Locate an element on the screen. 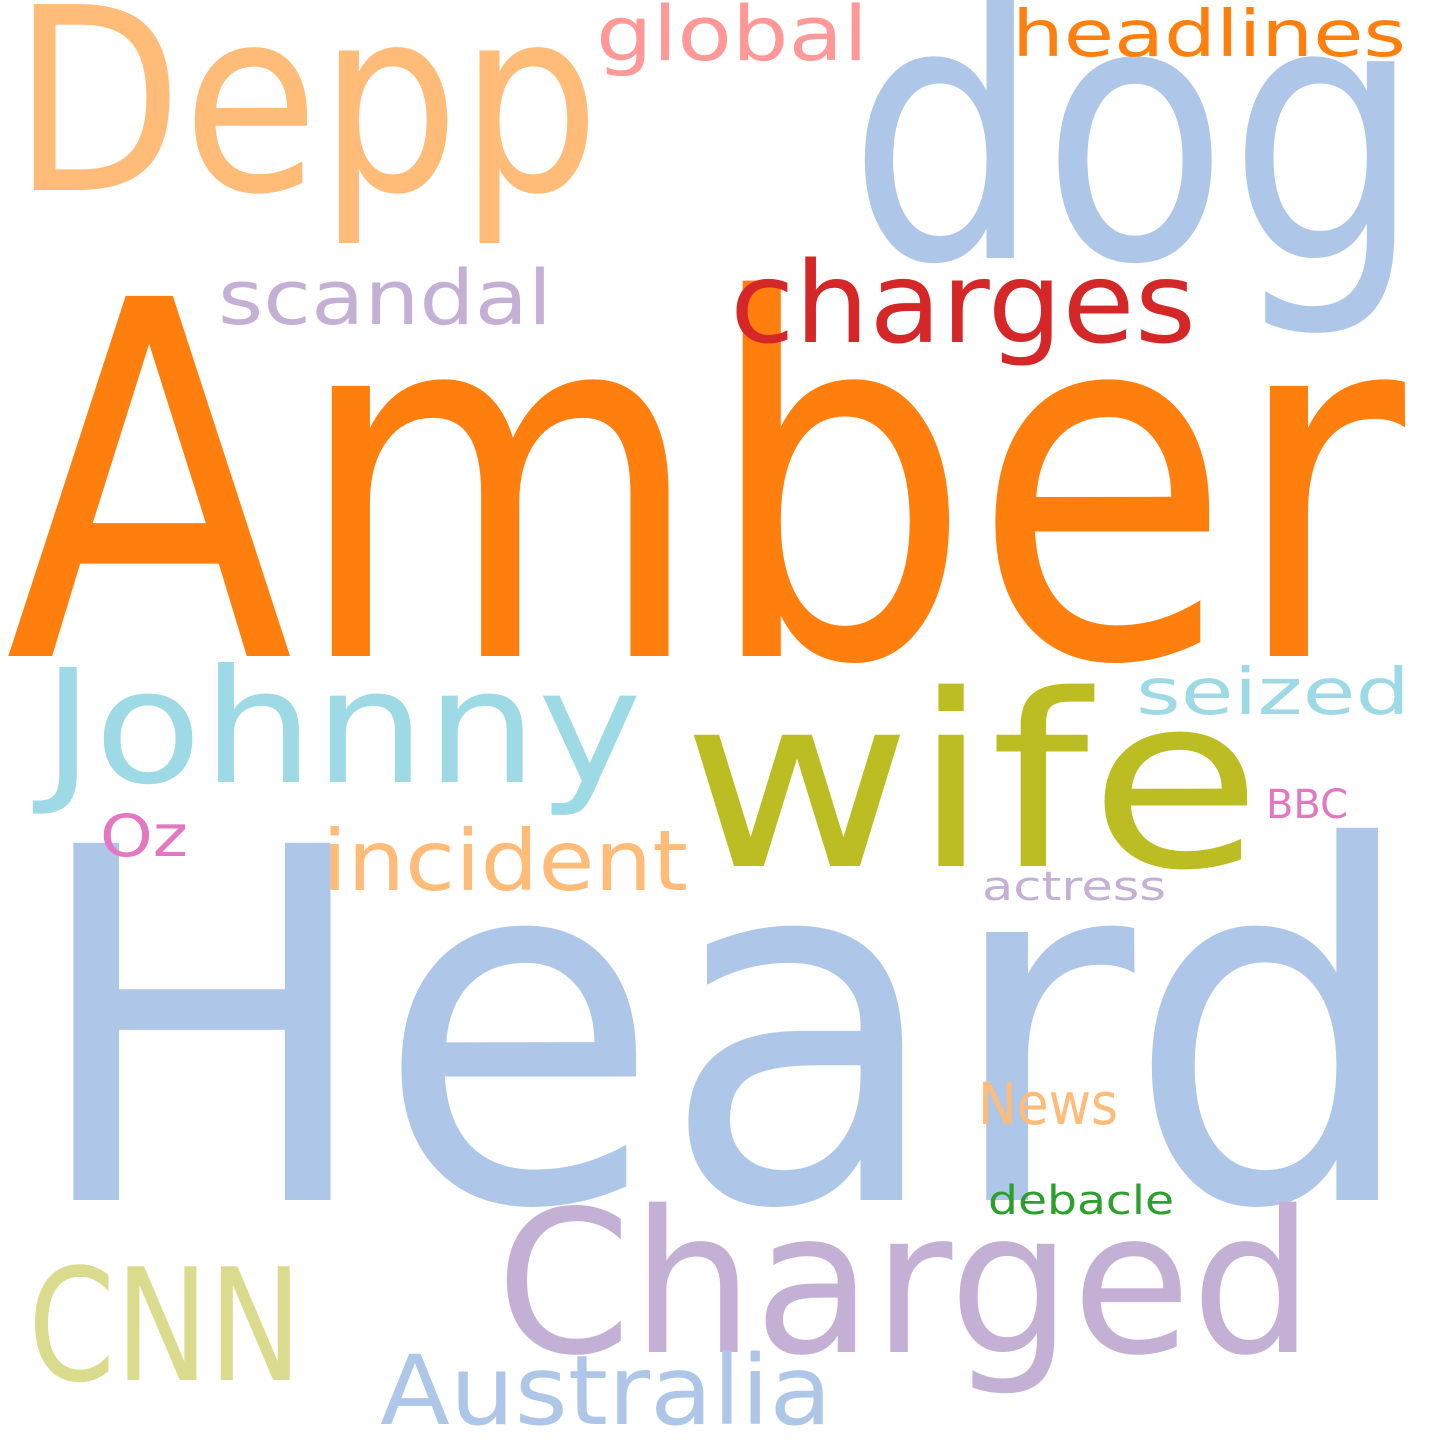  word-depp: Depp is located at coordinates (306, 125).